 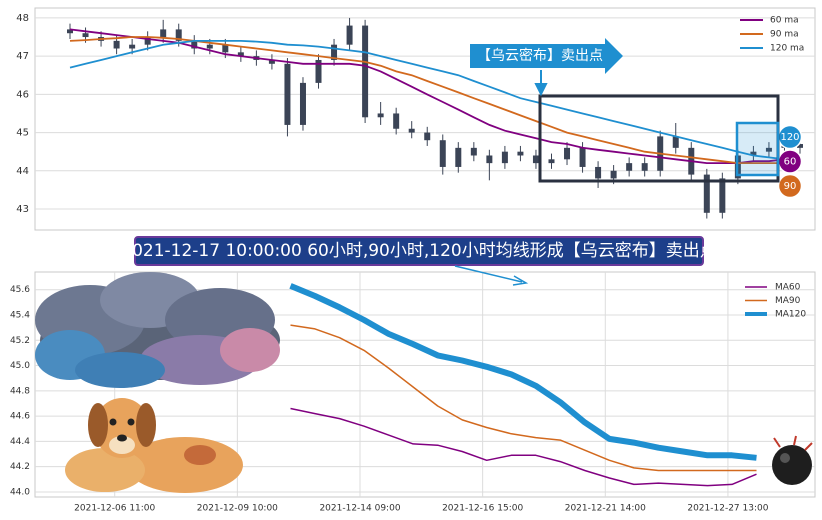 I want to click on badge-label: 60, so click(x=790, y=162).